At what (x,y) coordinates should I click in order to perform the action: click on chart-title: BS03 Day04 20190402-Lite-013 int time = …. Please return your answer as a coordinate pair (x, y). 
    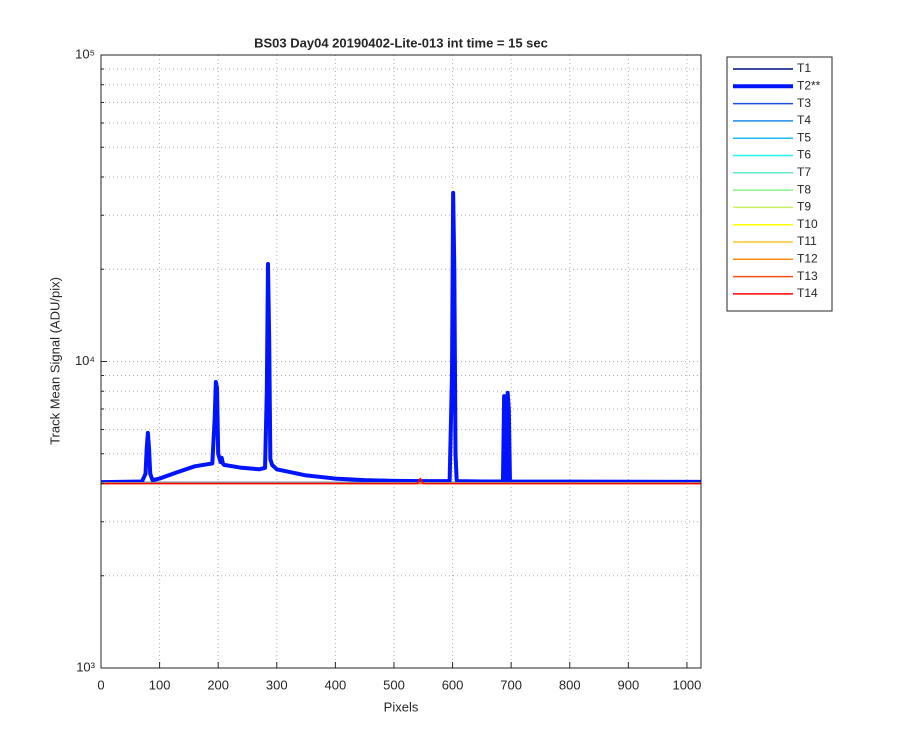
    Looking at the image, I should click on (401, 42).